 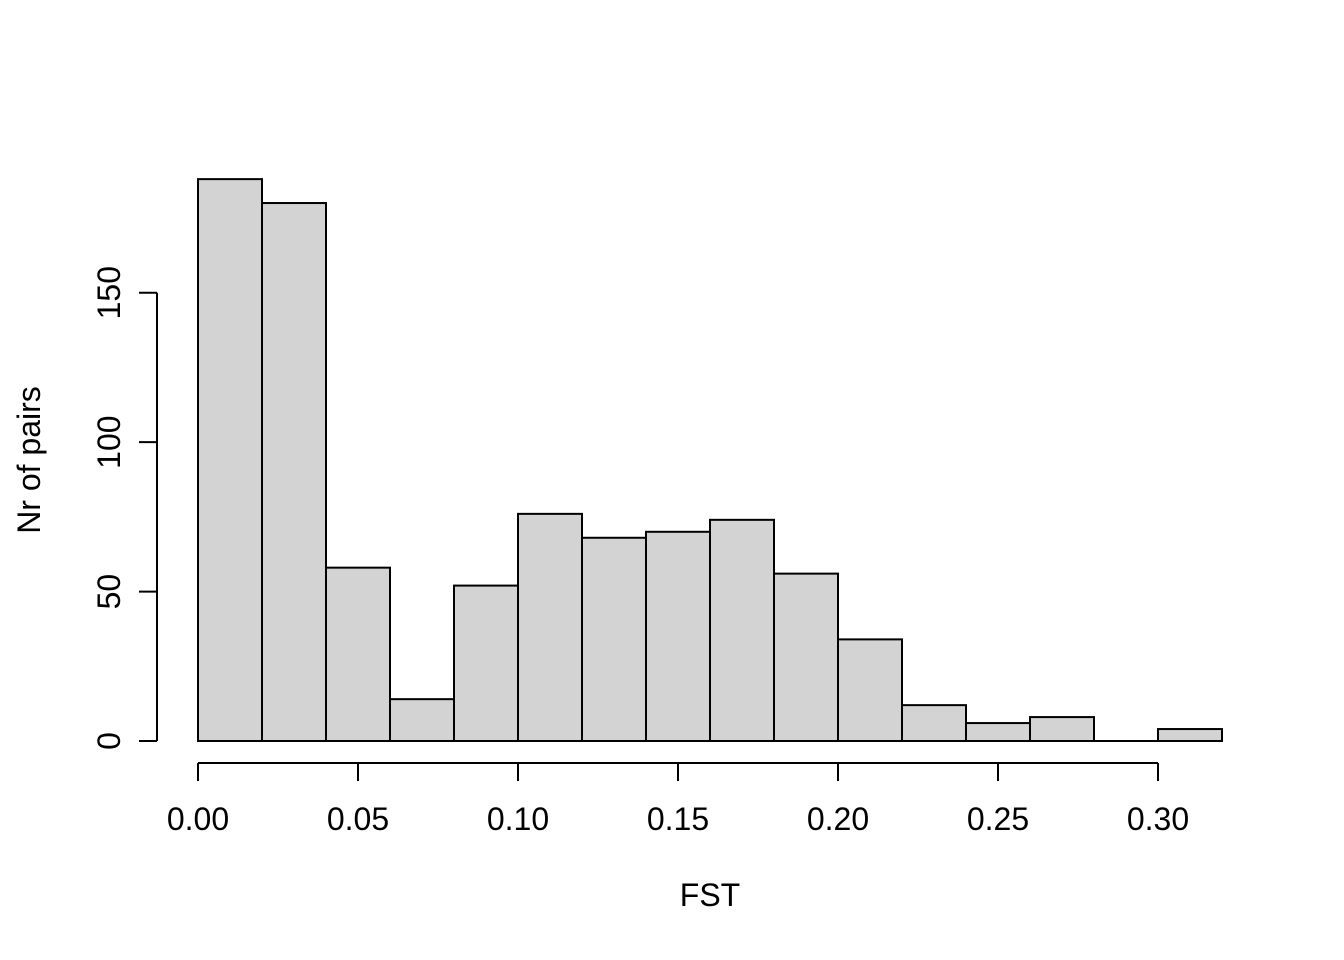 I want to click on x-tick-label: 0.00, so click(x=198, y=819).